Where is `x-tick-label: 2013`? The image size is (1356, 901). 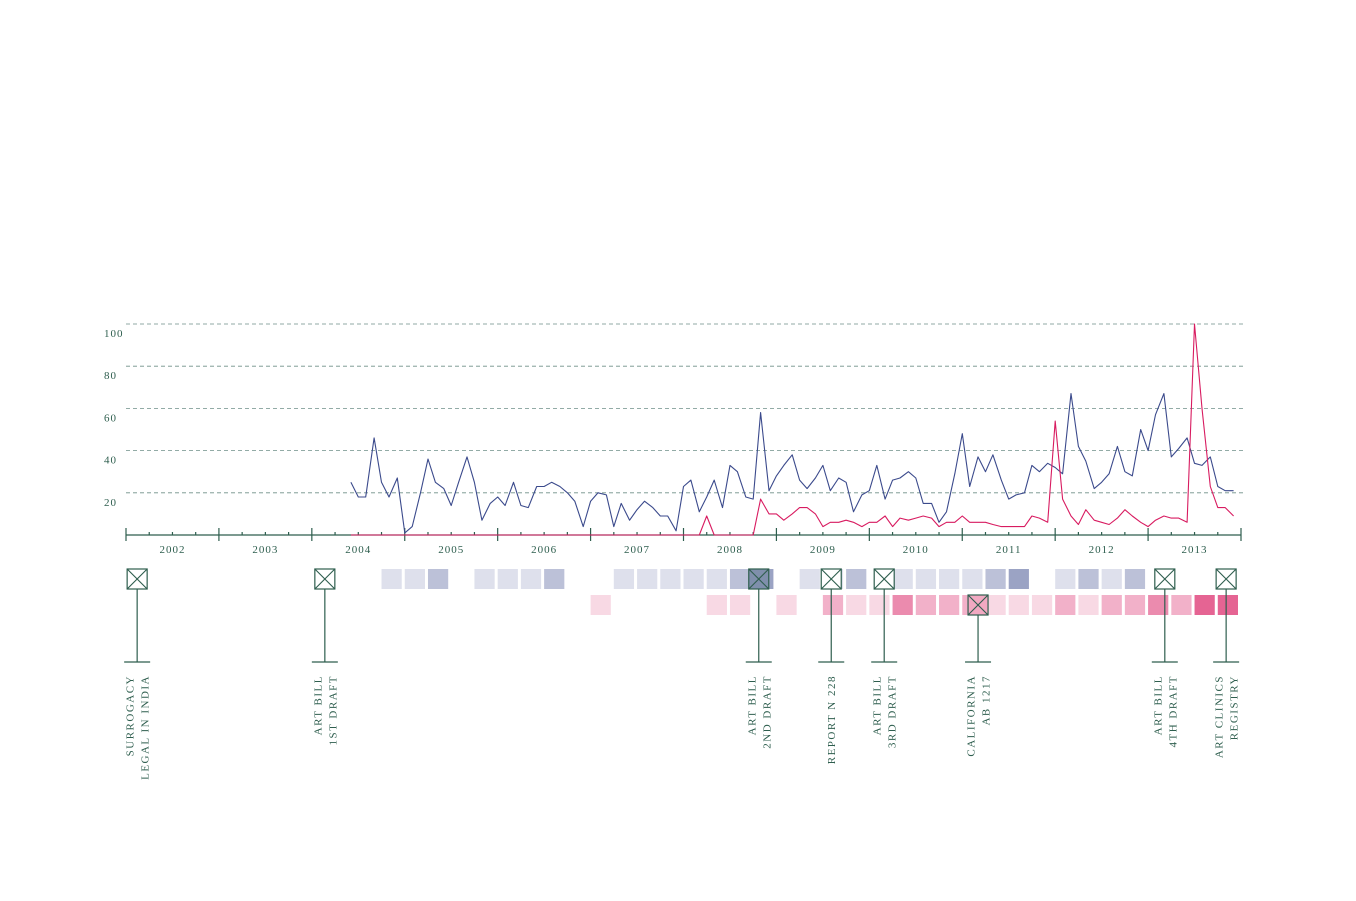 x-tick-label: 2013 is located at coordinates (1195, 550).